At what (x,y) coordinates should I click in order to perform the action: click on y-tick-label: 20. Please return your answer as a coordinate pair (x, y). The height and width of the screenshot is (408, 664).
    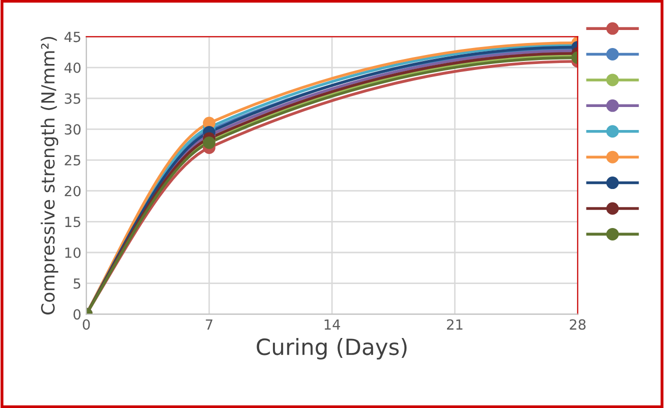
    Looking at the image, I should click on (72, 191).